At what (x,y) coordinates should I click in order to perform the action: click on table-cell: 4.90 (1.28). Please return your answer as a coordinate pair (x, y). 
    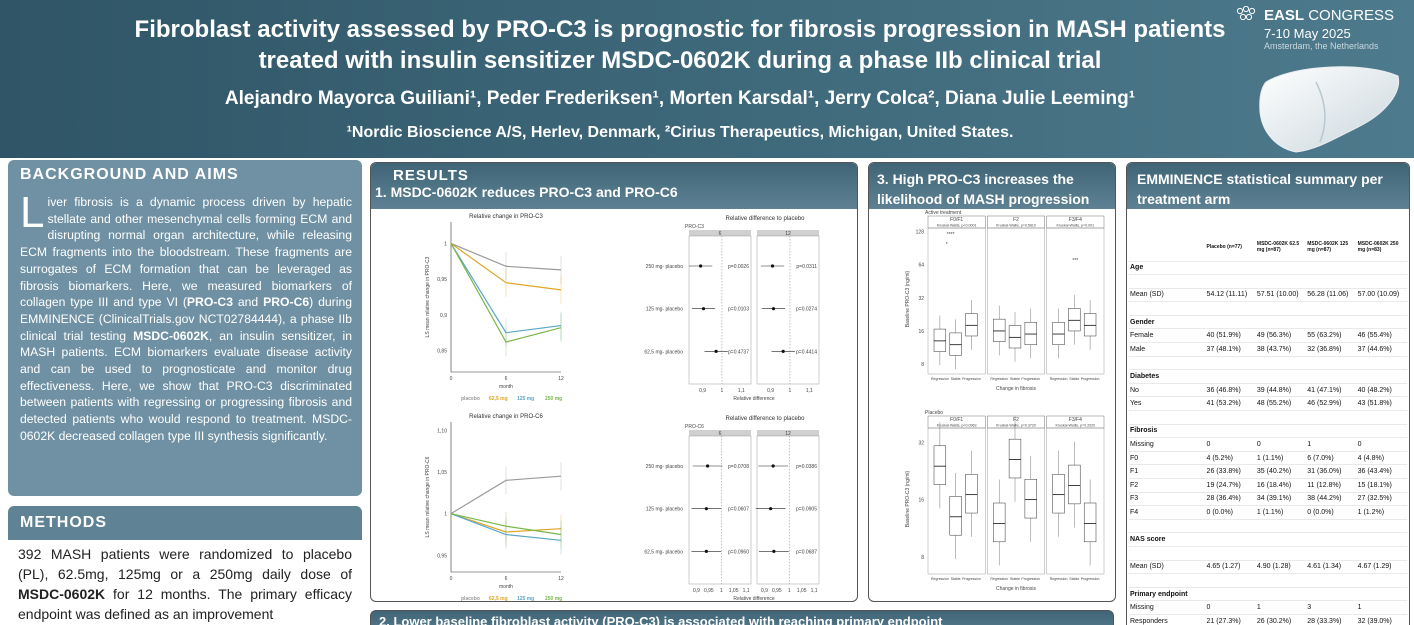
    Looking at the image, I should click on (1281, 567).